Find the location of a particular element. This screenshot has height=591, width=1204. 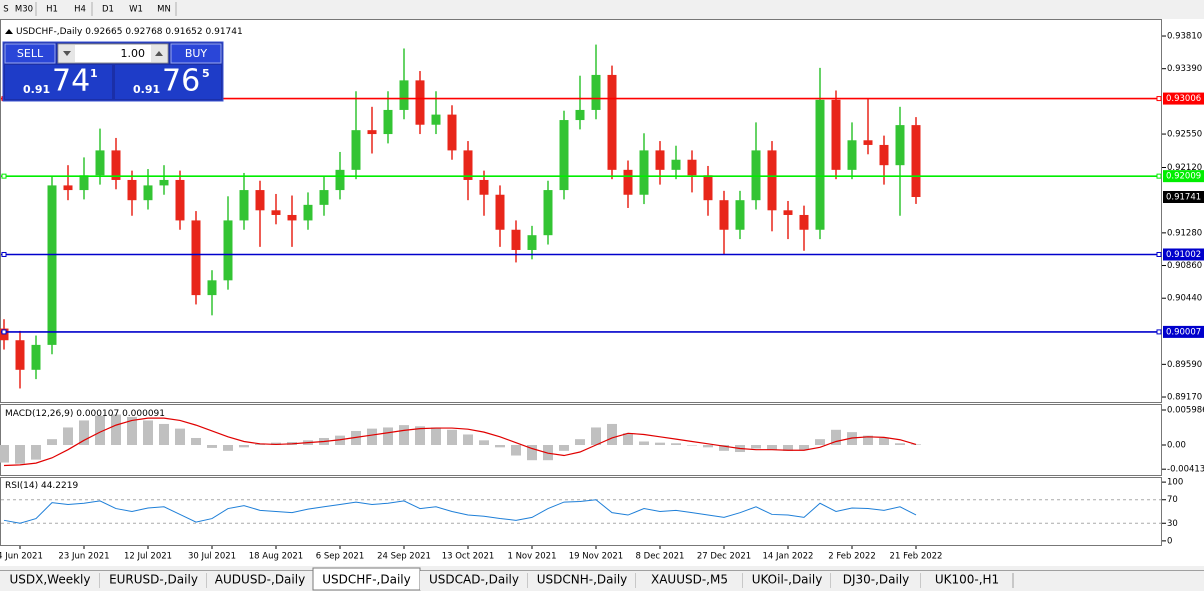

timeframe-label: MN is located at coordinates (164, 10).